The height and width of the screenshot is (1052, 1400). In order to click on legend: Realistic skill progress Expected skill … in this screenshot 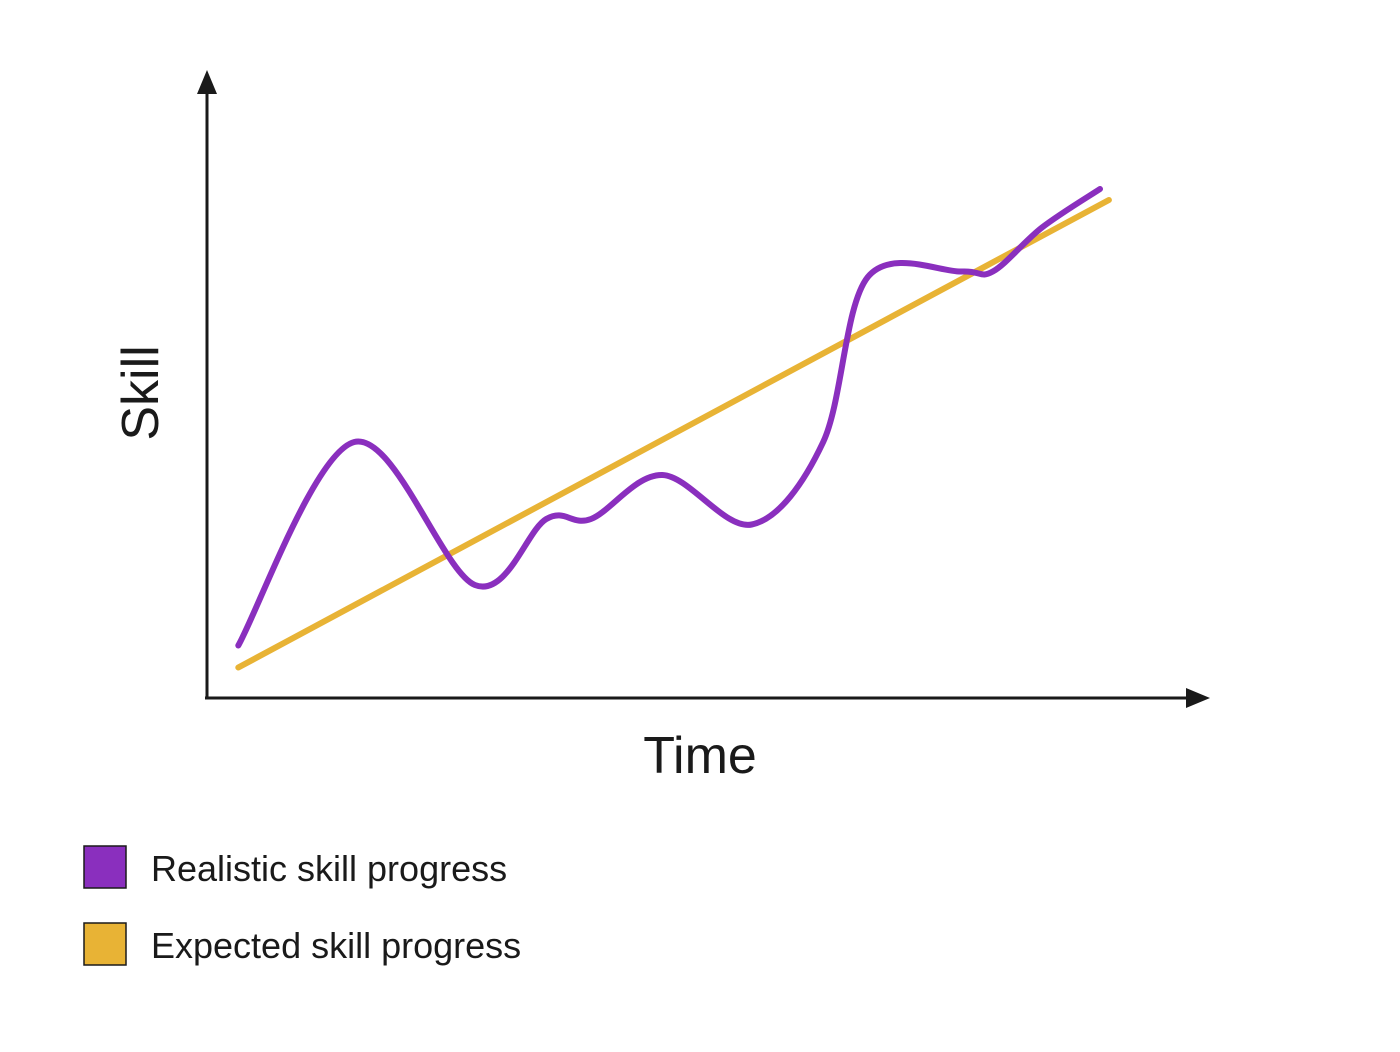, I will do `click(302, 905)`.